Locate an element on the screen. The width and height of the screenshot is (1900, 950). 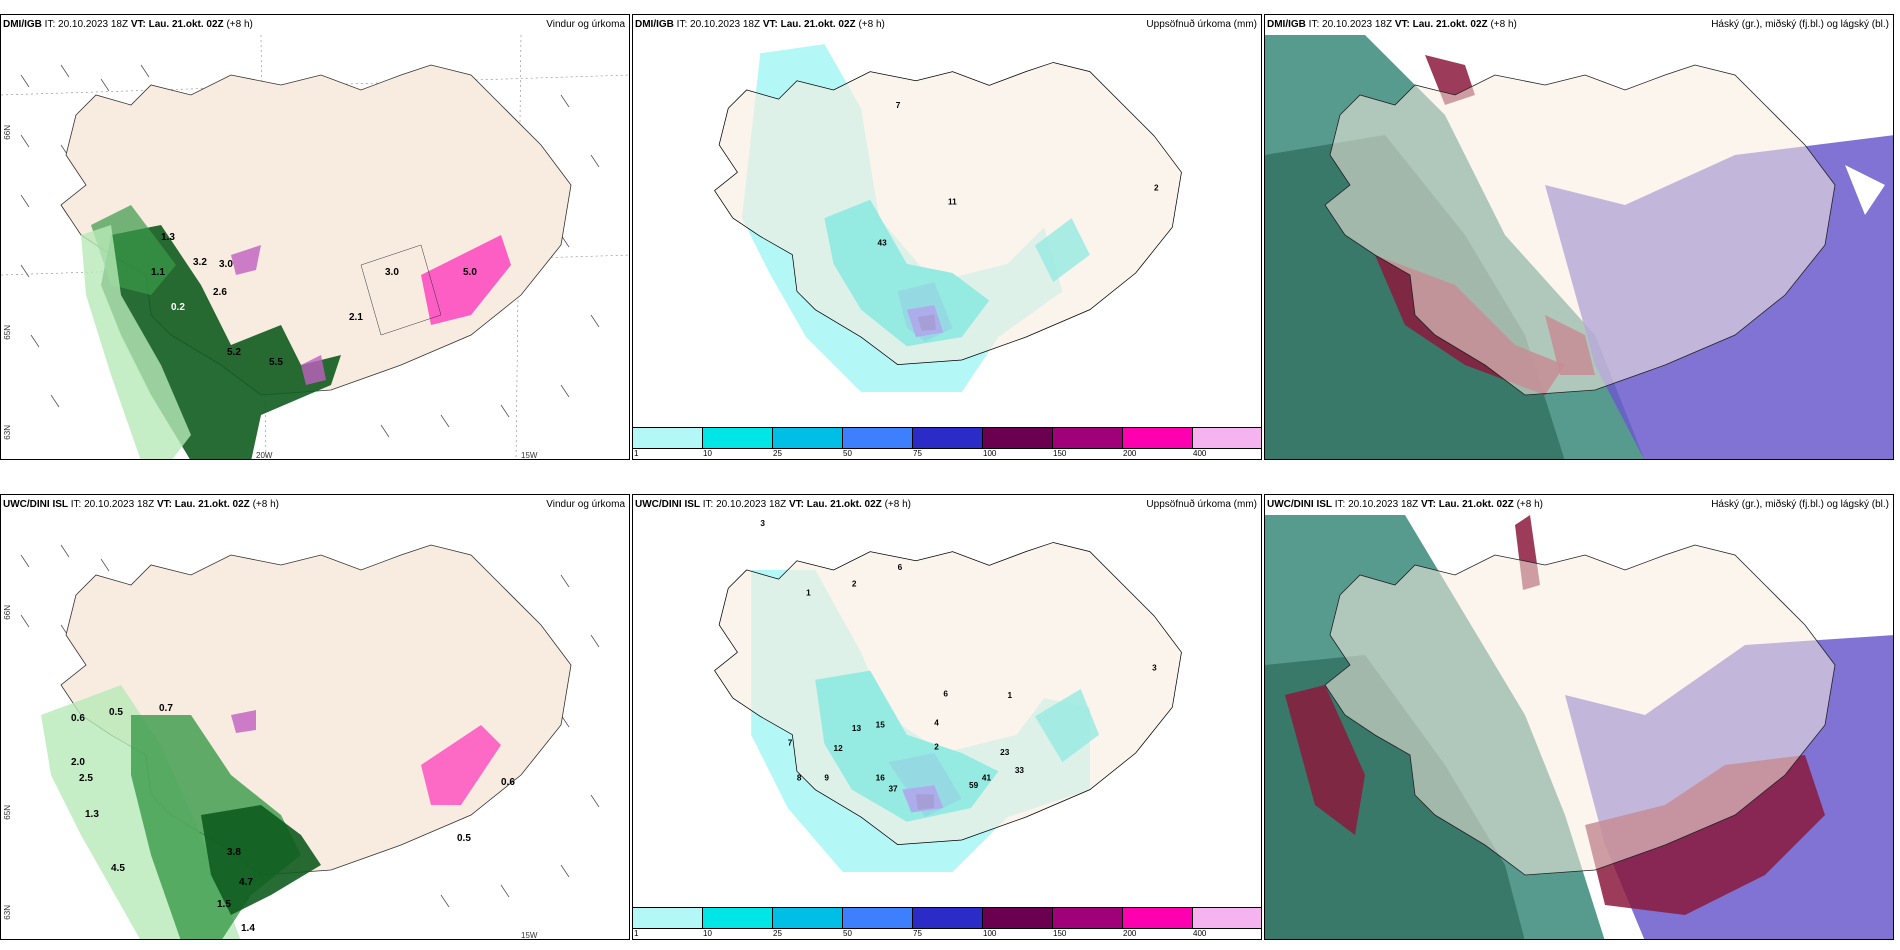
value-label: 1.1 is located at coordinates (158, 272).